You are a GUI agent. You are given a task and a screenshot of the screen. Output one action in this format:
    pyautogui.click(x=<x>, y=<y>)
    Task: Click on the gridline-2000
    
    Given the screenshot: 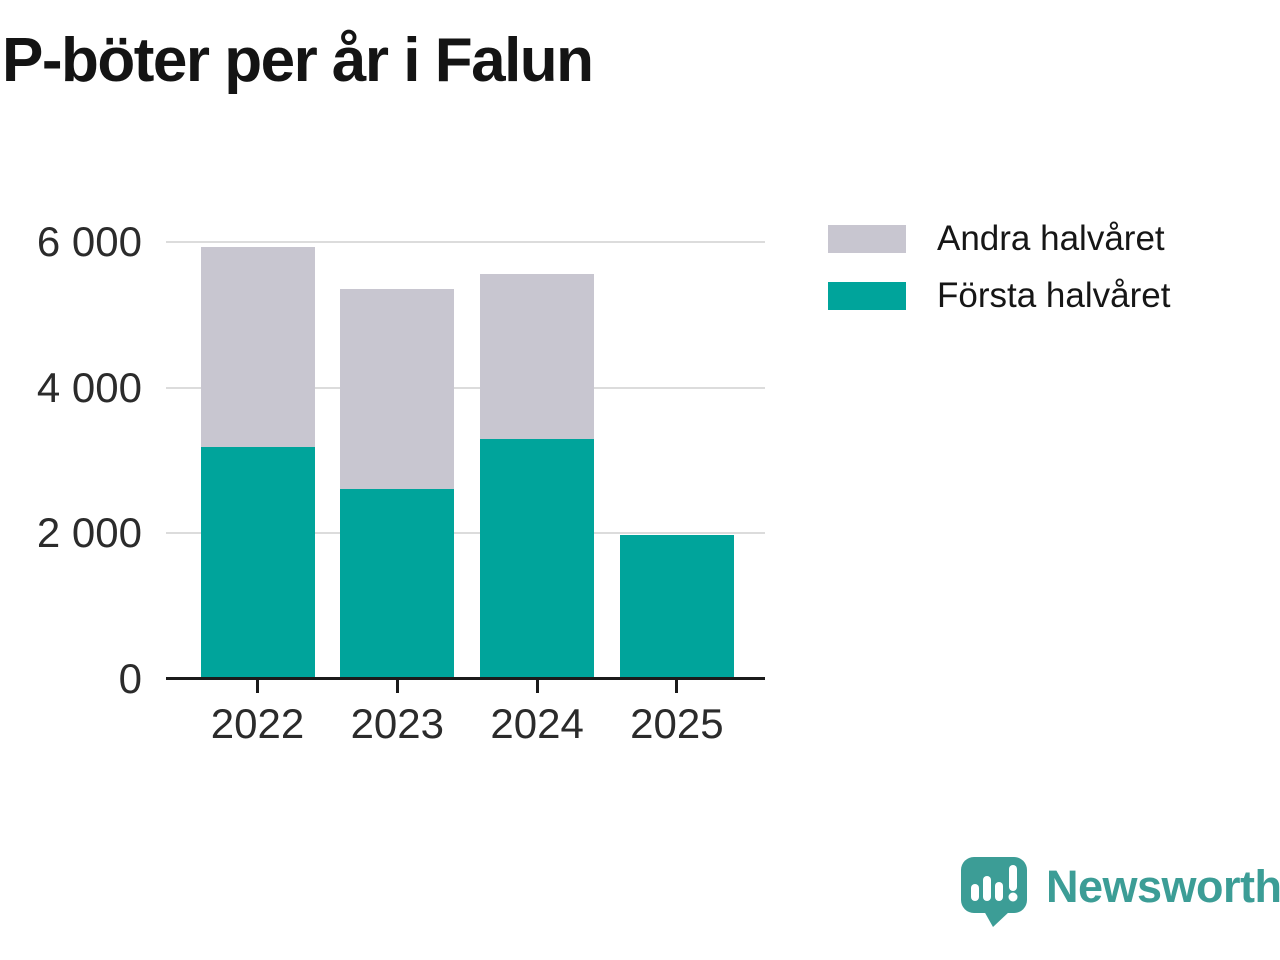 What is the action you would take?
    pyautogui.click(x=465, y=533)
    